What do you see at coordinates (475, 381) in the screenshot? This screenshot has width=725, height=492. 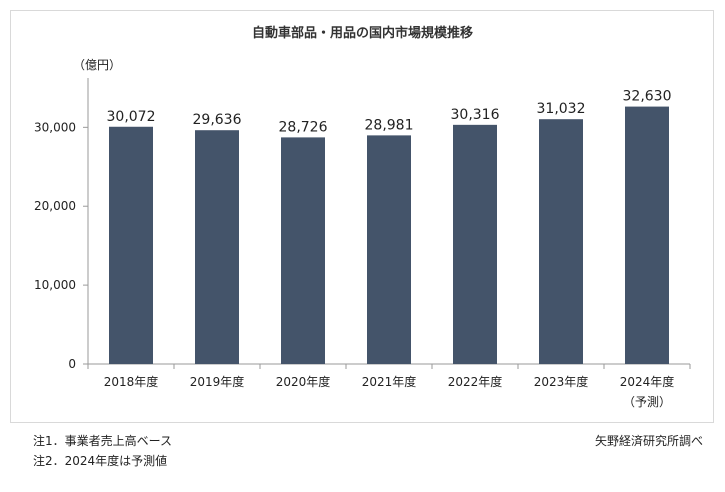 I see `x-category-label: 2022年度` at bounding box center [475, 381].